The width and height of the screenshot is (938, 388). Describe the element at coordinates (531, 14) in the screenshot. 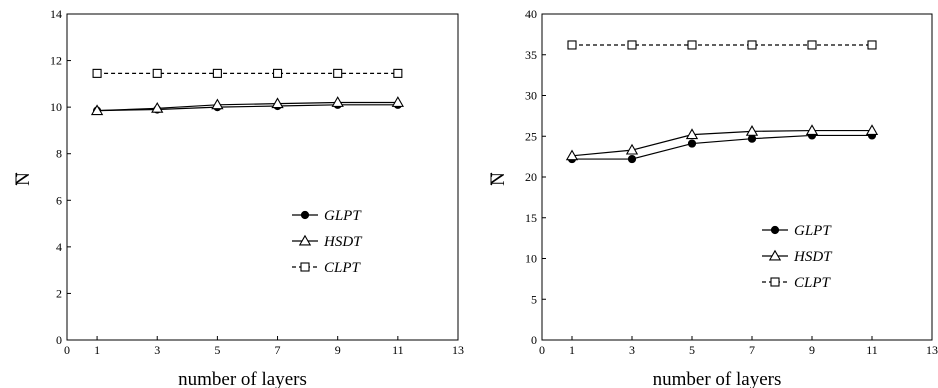

I see `y-tick-label: 40` at that location.